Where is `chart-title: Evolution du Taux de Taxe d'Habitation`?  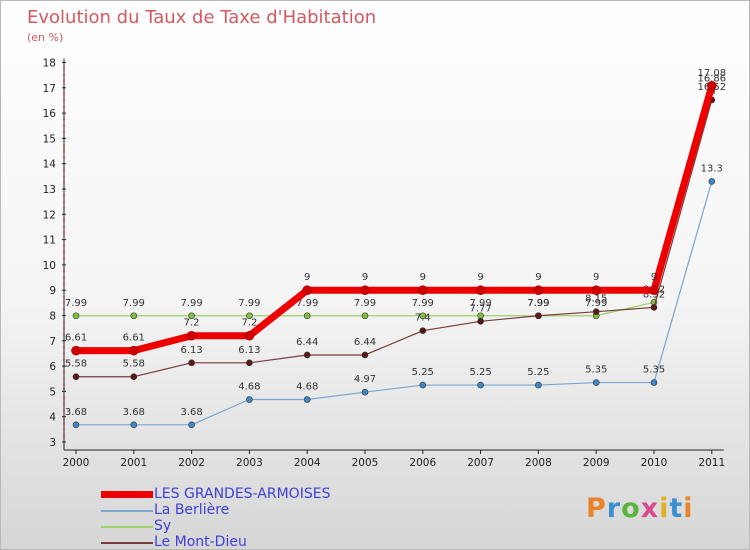
chart-title: Evolution du Taux de Taxe d'Habitation is located at coordinates (202, 17).